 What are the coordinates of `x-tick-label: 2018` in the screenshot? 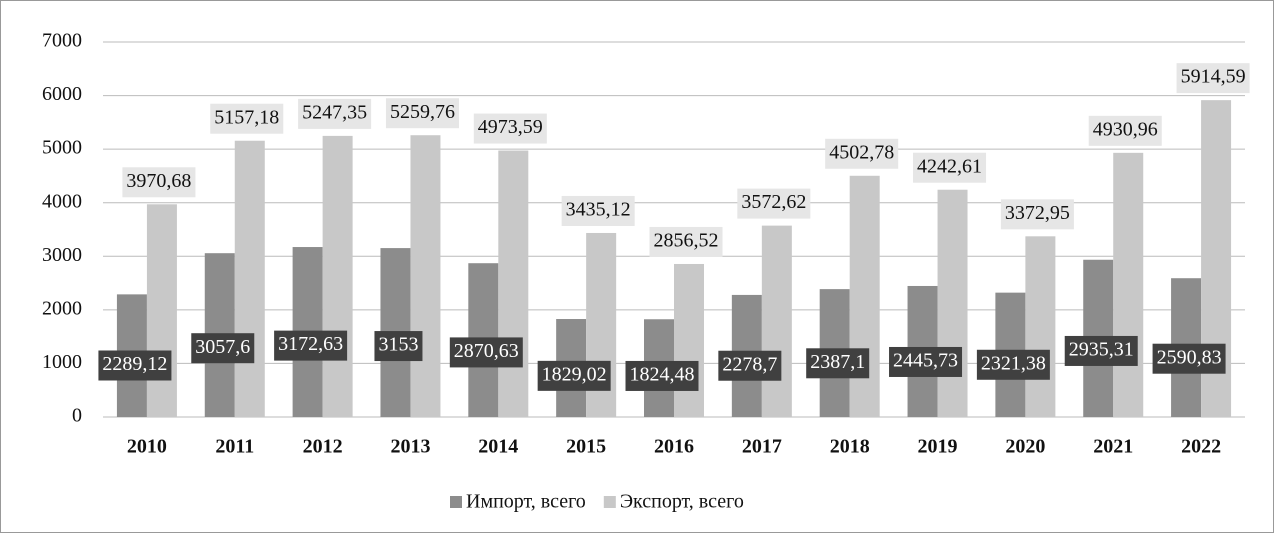 It's located at (850, 447).